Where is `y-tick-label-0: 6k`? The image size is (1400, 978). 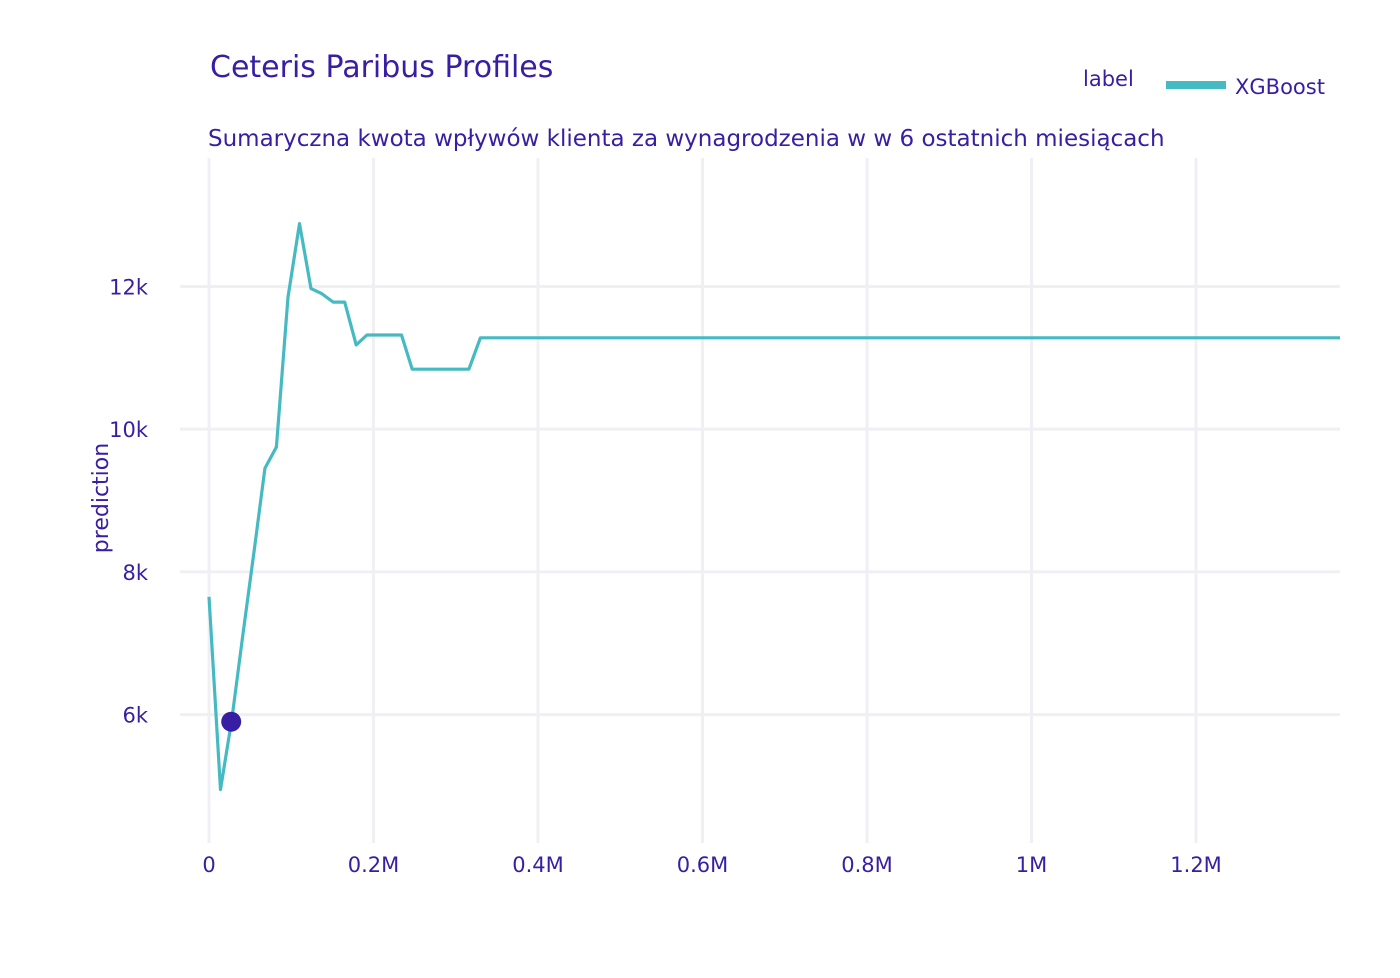
y-tick-label-0: 6k is located at coordinates (135, 716).